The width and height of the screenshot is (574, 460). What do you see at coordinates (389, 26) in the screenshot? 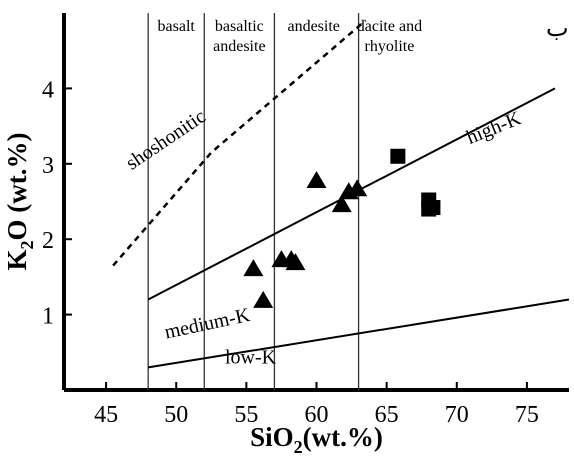
I see `rock-field-label: dacite and` at bounding box center [389, 26].